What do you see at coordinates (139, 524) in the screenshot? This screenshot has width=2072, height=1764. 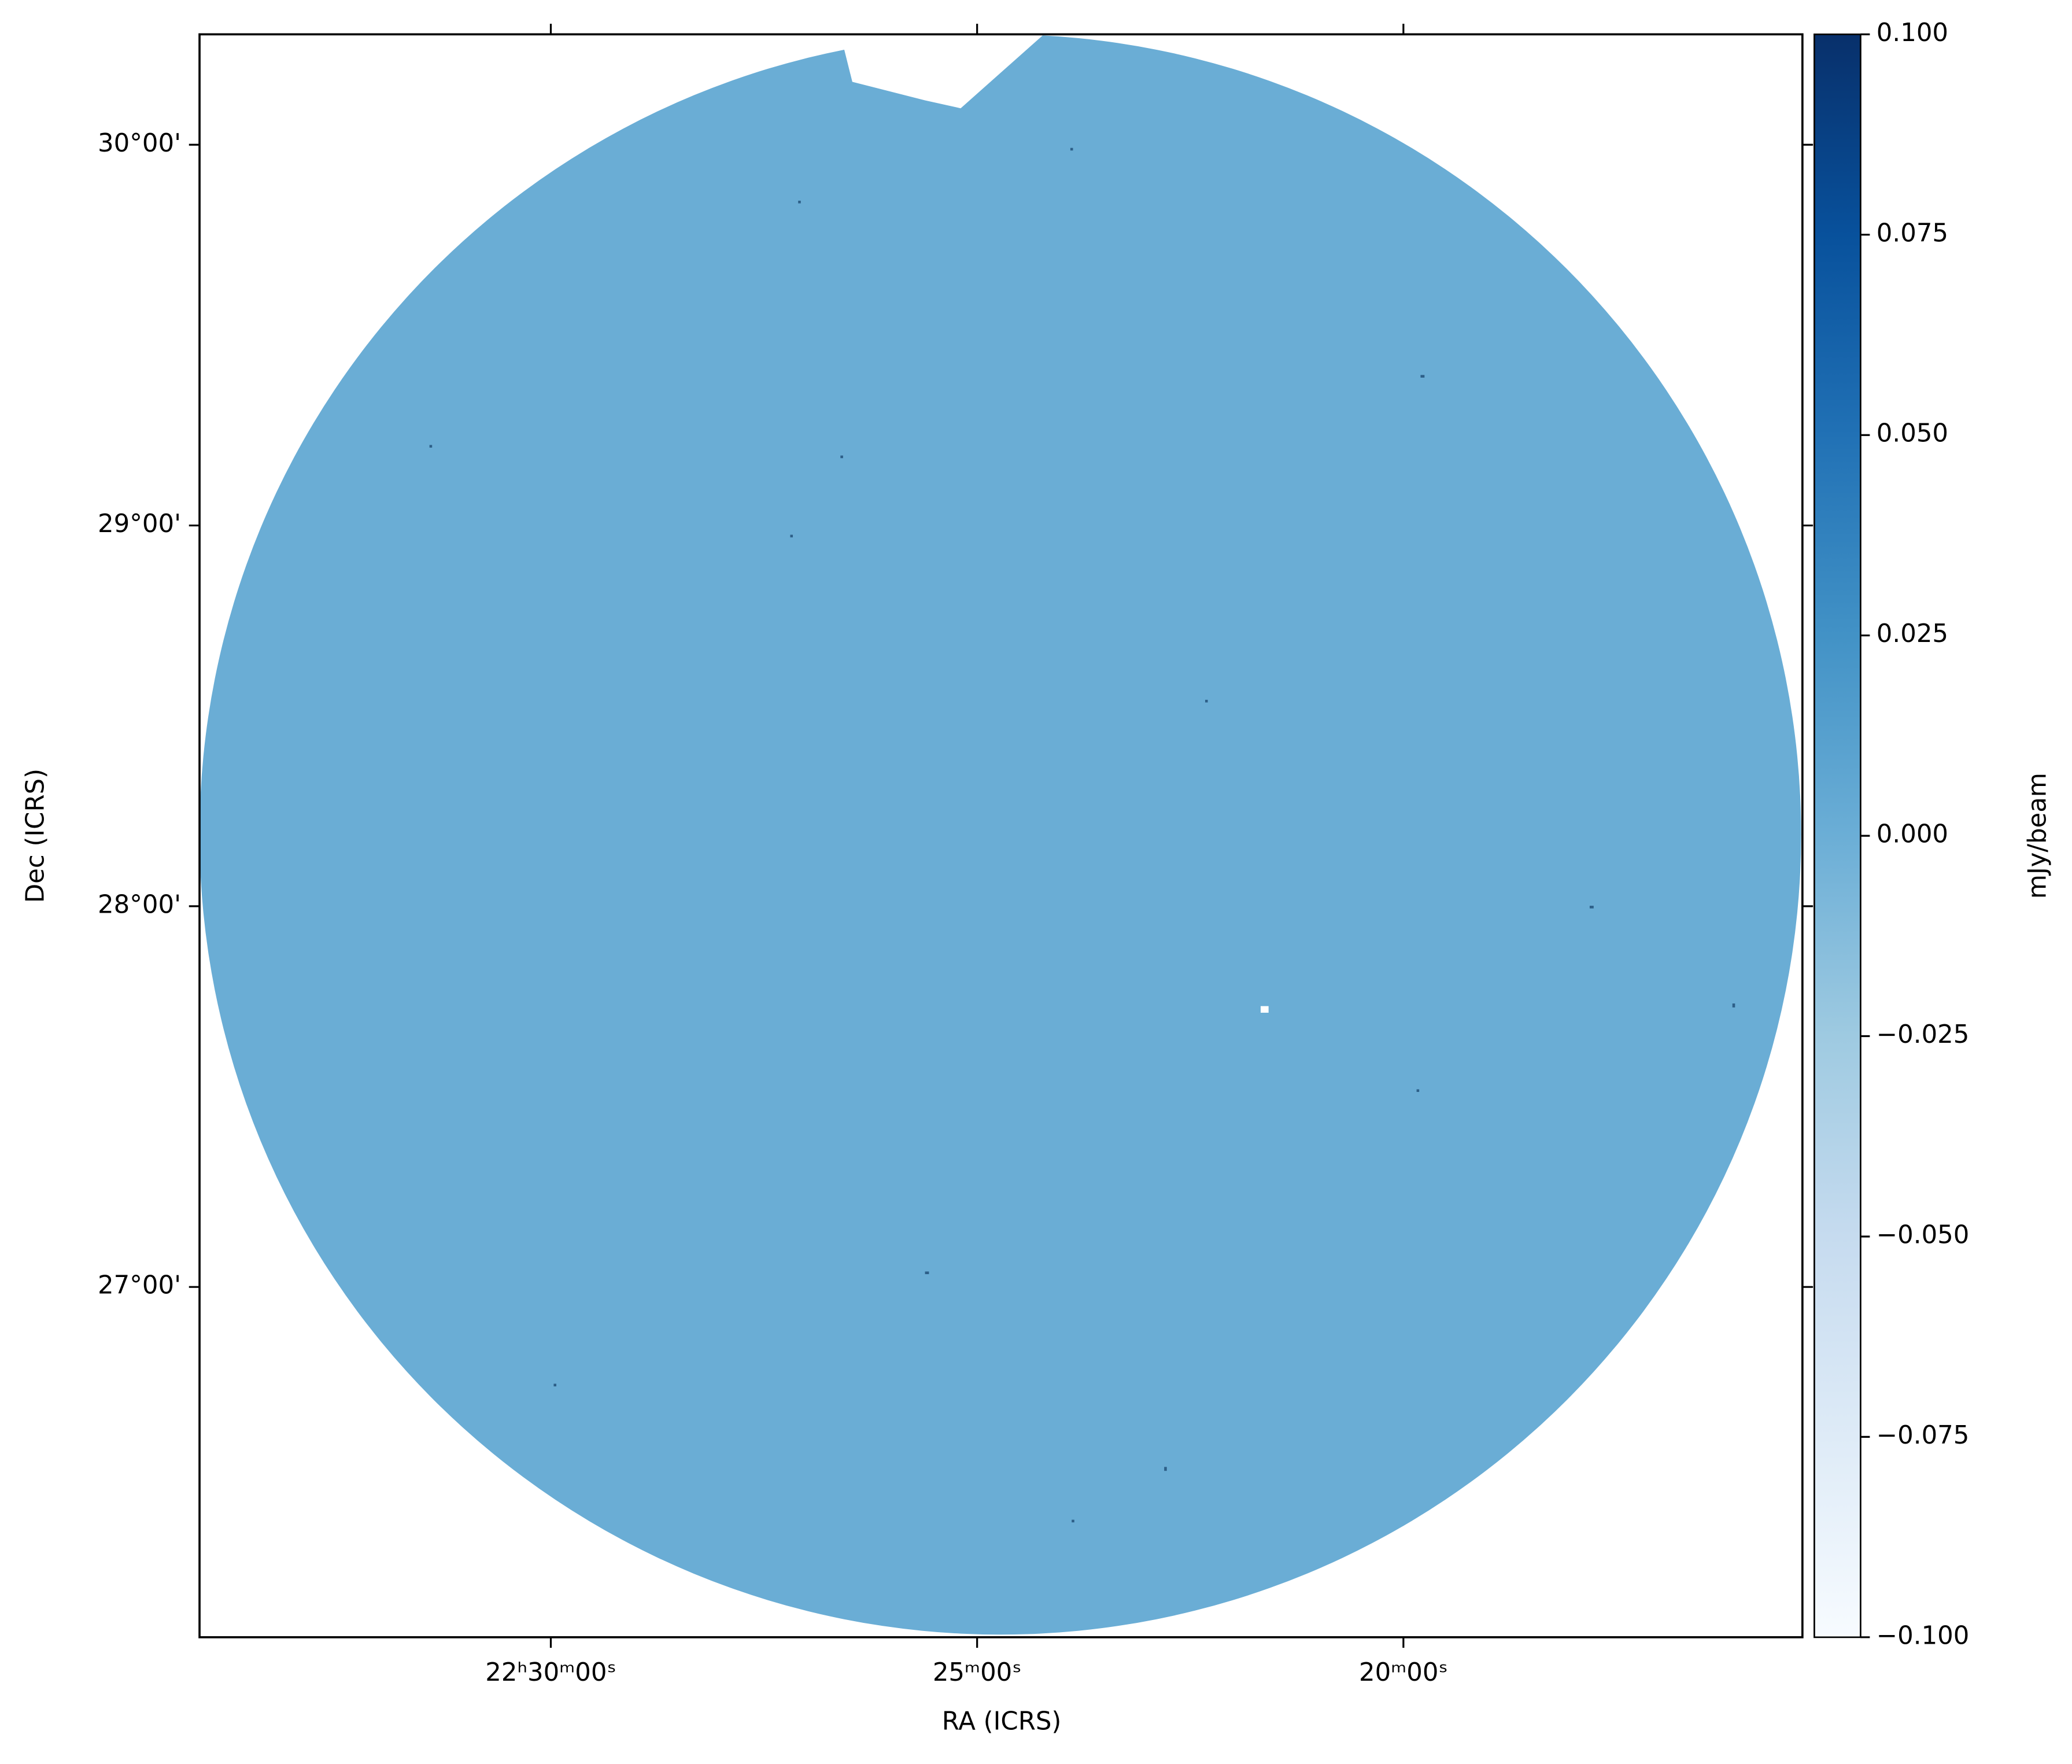 I see `y-tick-label: 29°00'` at bounding box center [139, 524].